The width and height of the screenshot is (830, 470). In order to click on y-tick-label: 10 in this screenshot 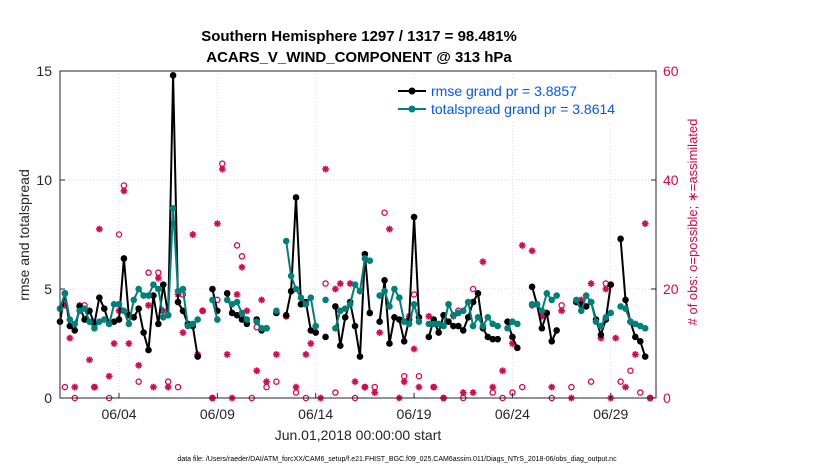, I will do `click(44, 180)`.